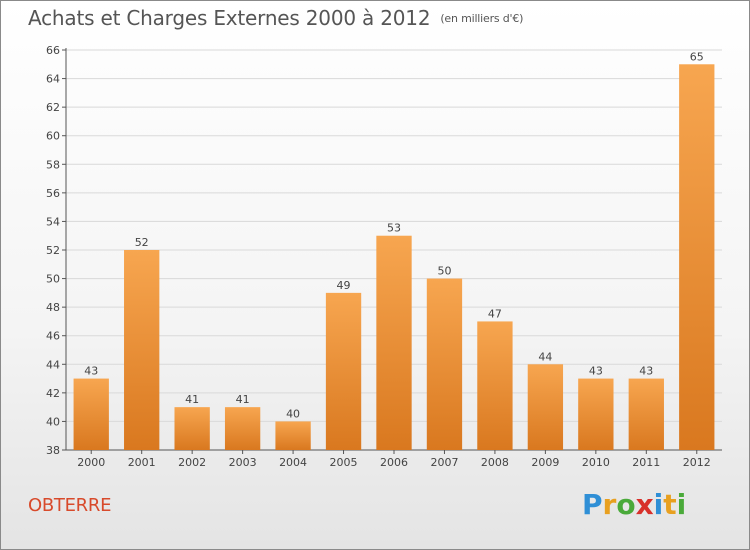  What do you see at coordinates (53, 250) in the screenshot?
I see `y-tick-label: 52` at bounding box center [53, 250].